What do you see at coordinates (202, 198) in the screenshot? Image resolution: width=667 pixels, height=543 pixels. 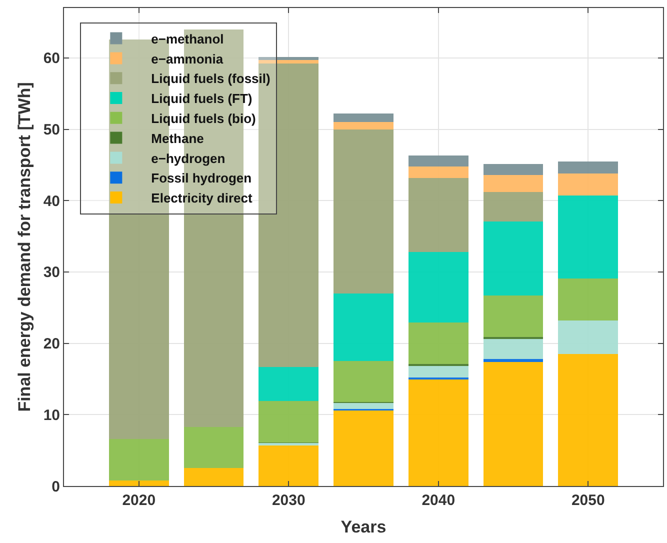 I see `legend-label: Electricity direct` at bounding box center [202, 198].